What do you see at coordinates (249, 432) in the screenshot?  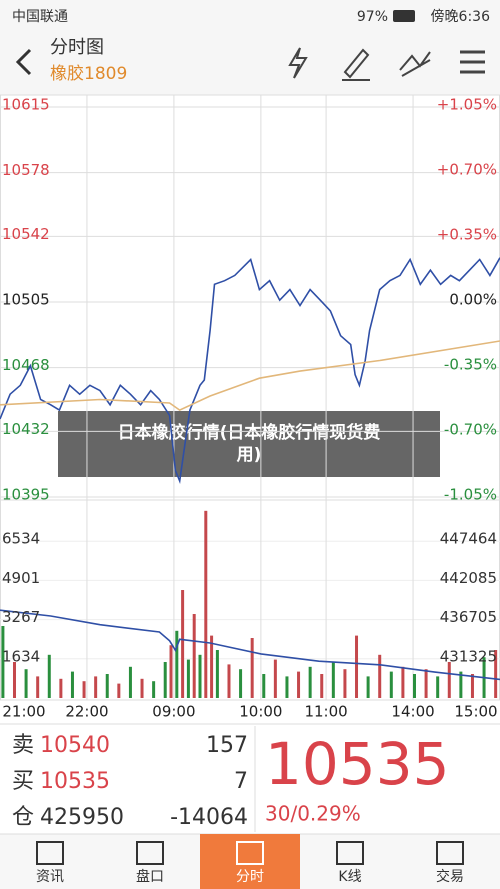 I see `caption-line: 日本橡胶行情(日本橡胶行情现货费` at bounding box center [249, 432].